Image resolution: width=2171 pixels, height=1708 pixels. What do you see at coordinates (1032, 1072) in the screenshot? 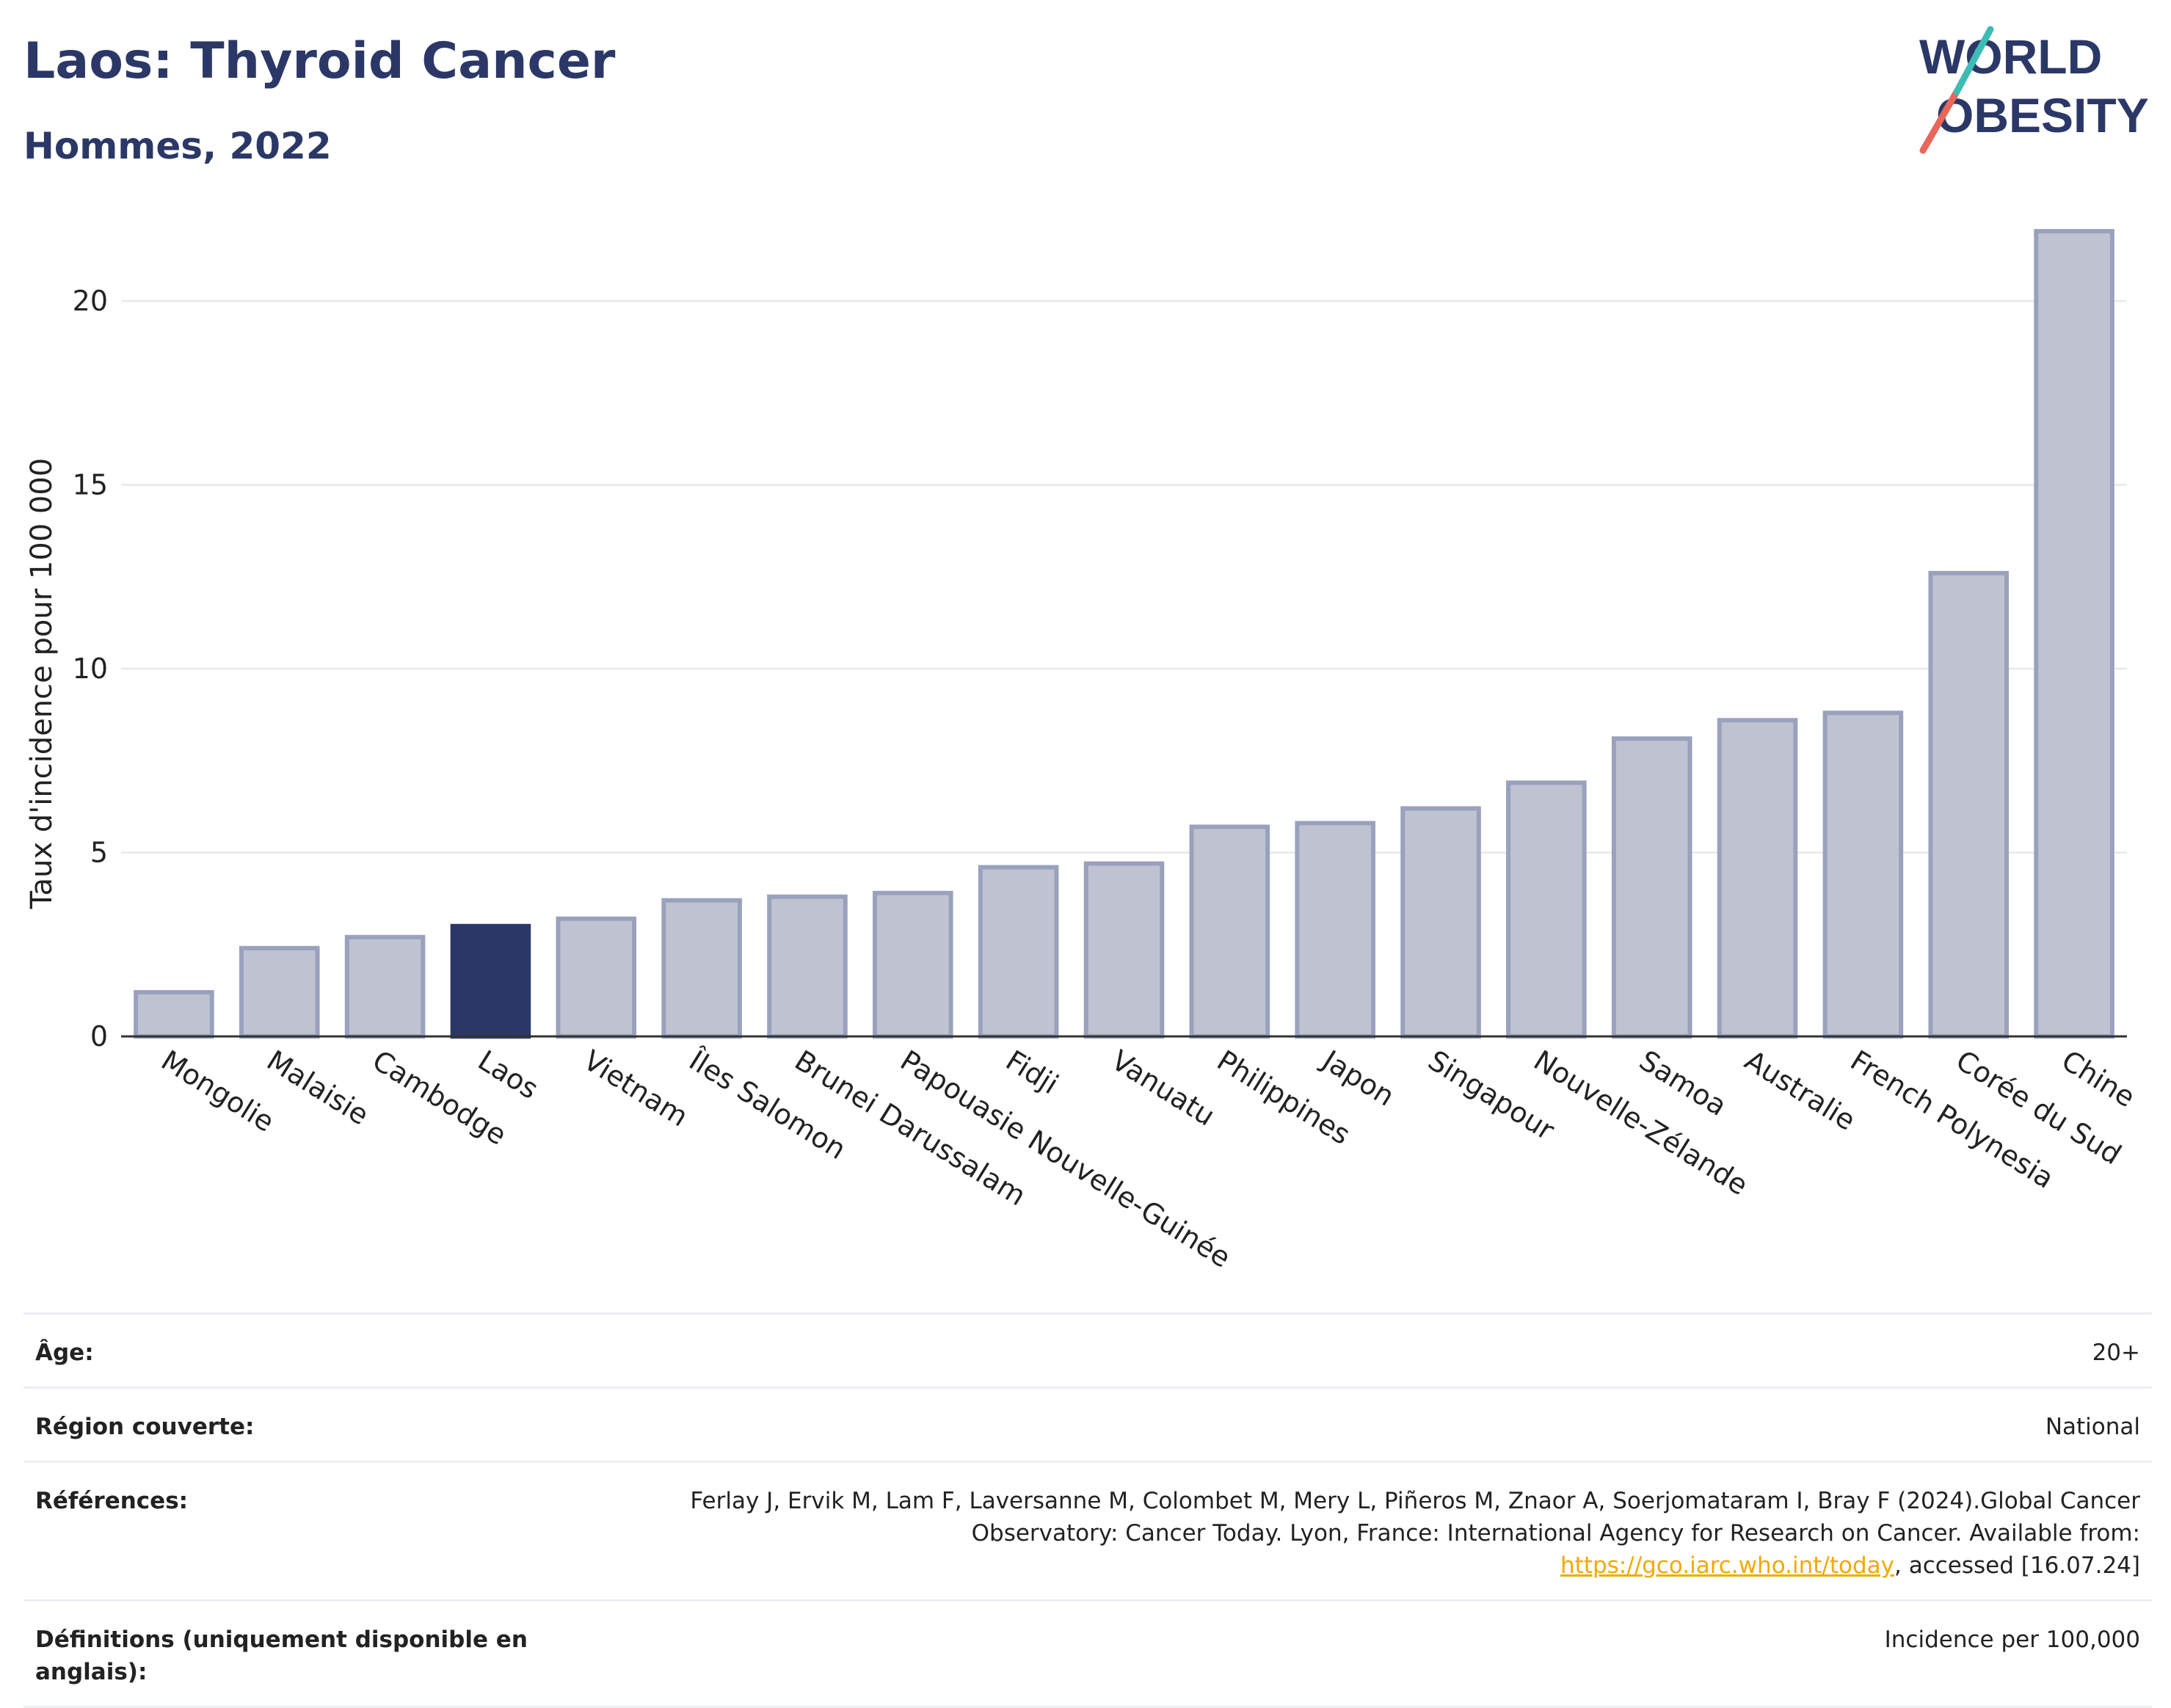
I see `x-tick-label: Fidji` at bounding box center [1032, 1072].